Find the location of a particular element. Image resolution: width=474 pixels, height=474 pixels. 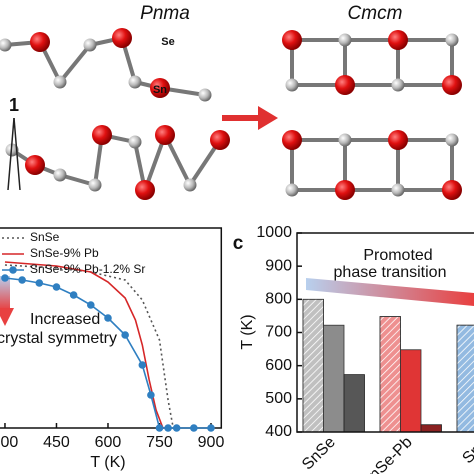

y-tick-label: 600 is located at coordinates (278, 365).